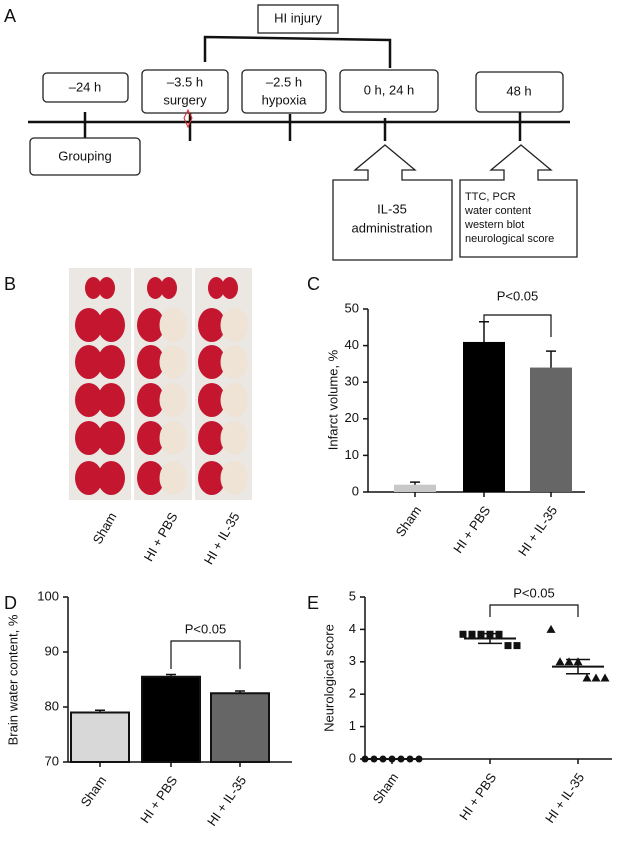 The height and width of the screenshot is (855, 618). I want to click on box-text: water content, so click(497, 211).